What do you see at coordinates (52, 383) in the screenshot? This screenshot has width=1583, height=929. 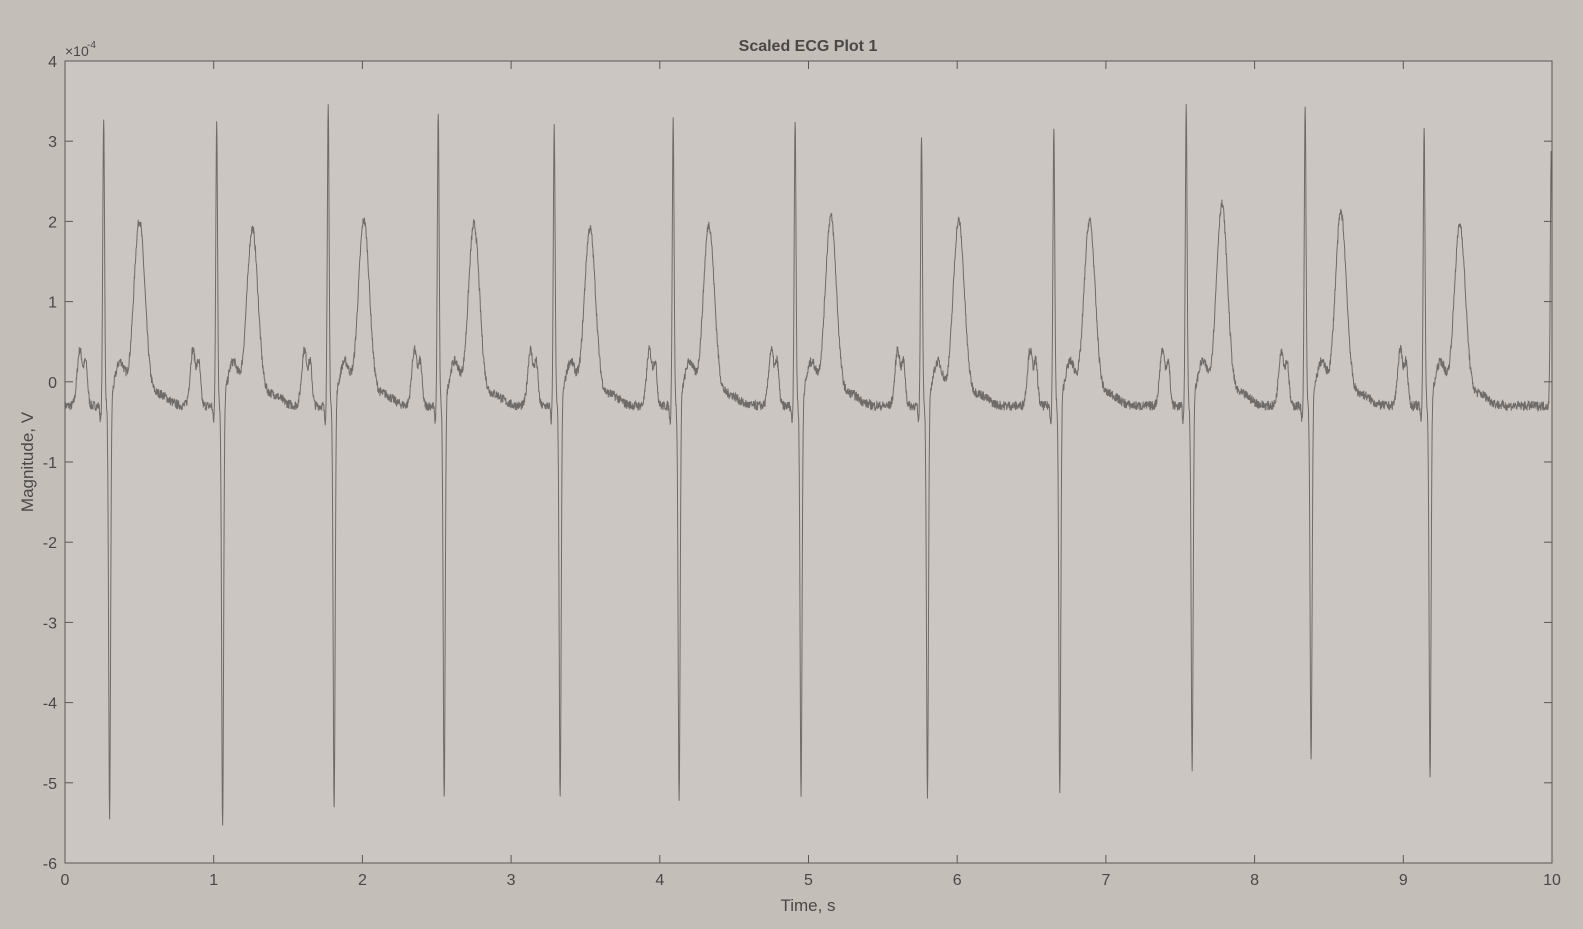 I see `y-tick-label: 0` at bounding box center [52, 383].